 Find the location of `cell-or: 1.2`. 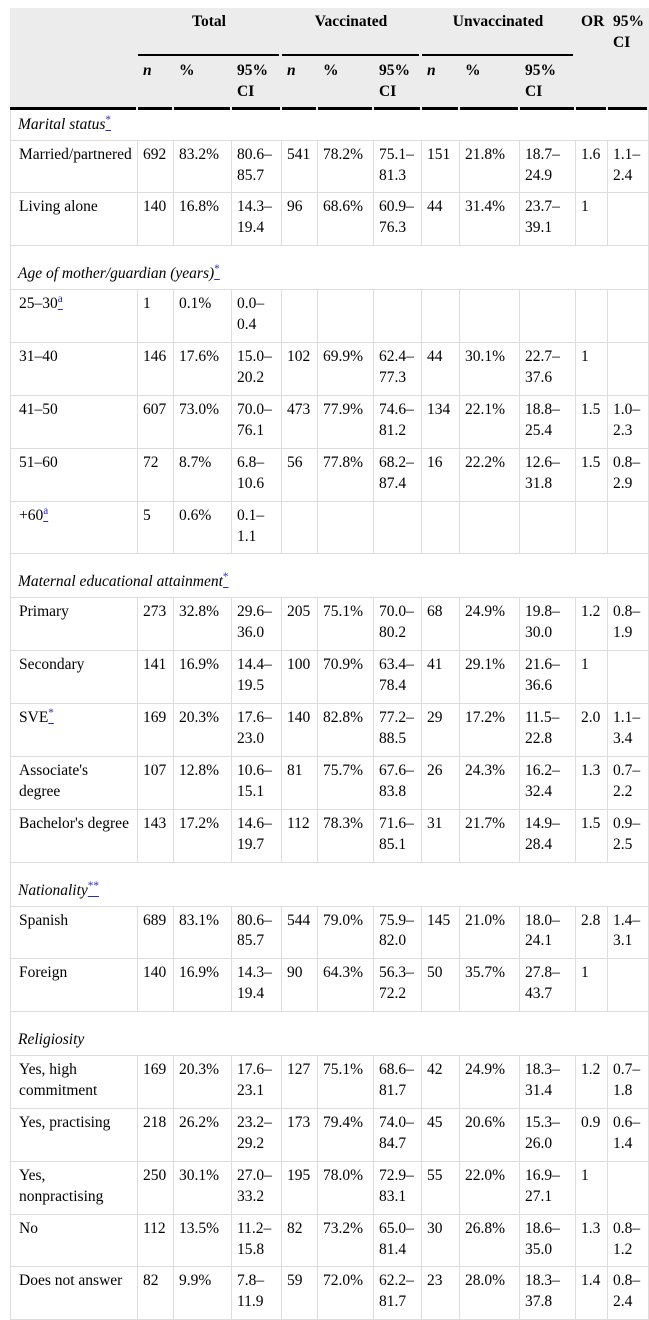

cell-or: 1.2 is located at coordinates (592, 625).